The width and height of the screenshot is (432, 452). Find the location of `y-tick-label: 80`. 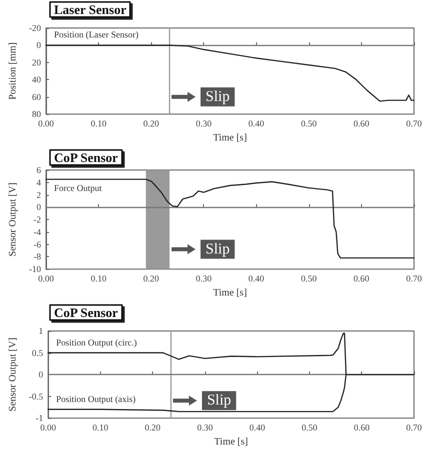

y-tick-label: 80 is located at coordinates (37, 114).